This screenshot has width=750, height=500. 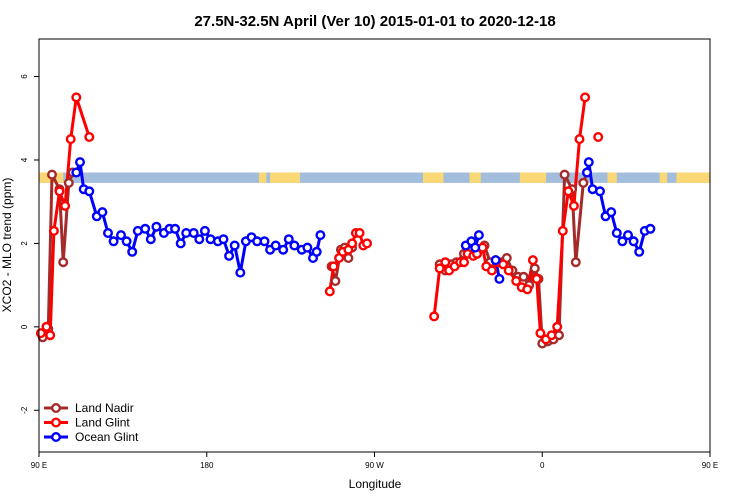 I want to click on x-tick-label: 90 E, so click(x=710, y=465).